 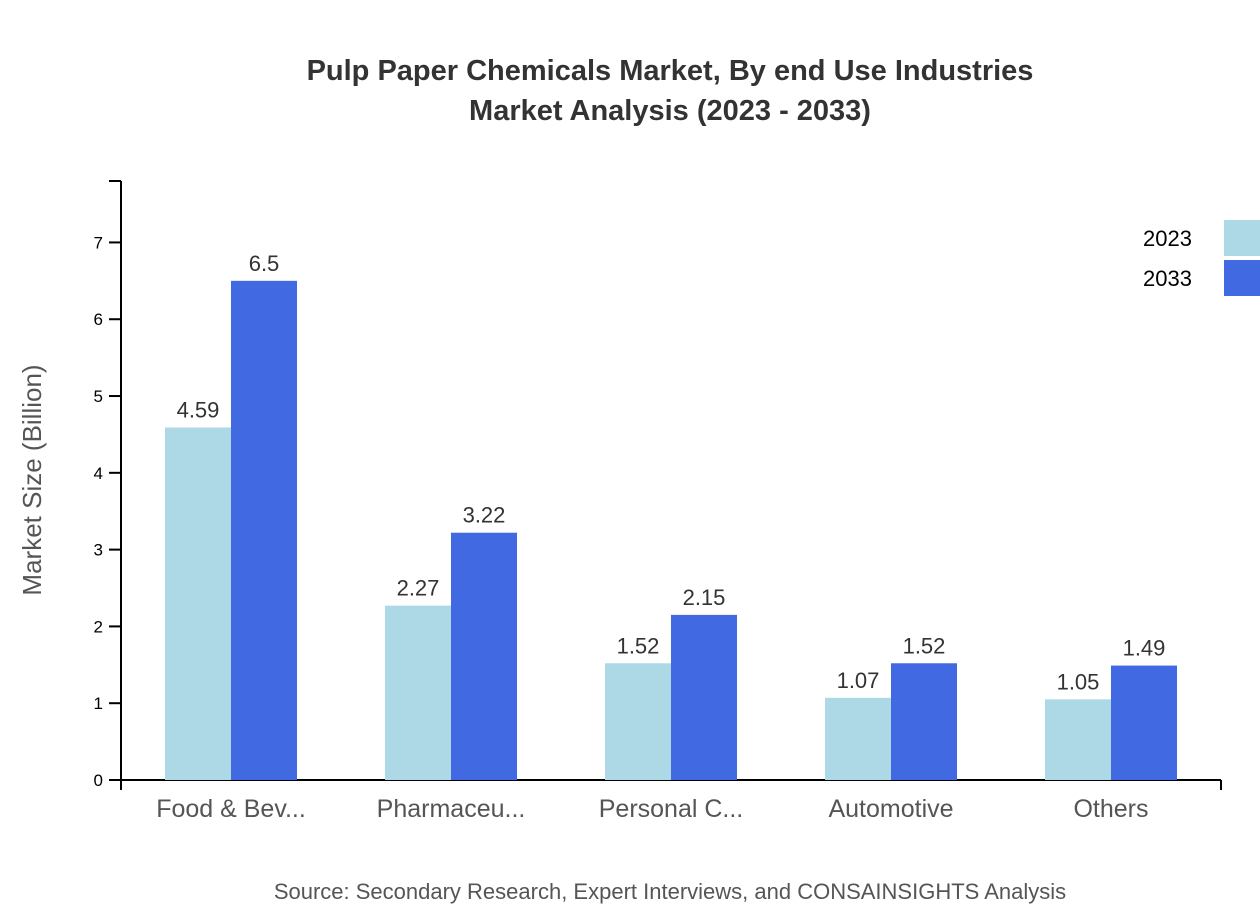 What do you see at coordinates (198, 410) in the screenshot?
I see `data-label: 4.59` at bounding box center [198, 410].